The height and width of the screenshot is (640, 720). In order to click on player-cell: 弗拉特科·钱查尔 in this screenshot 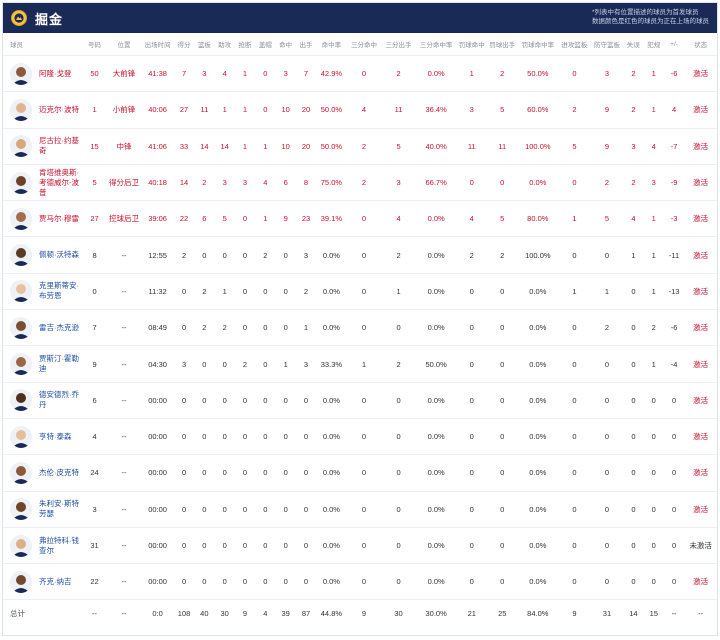, I will do `click(43, 546)`.